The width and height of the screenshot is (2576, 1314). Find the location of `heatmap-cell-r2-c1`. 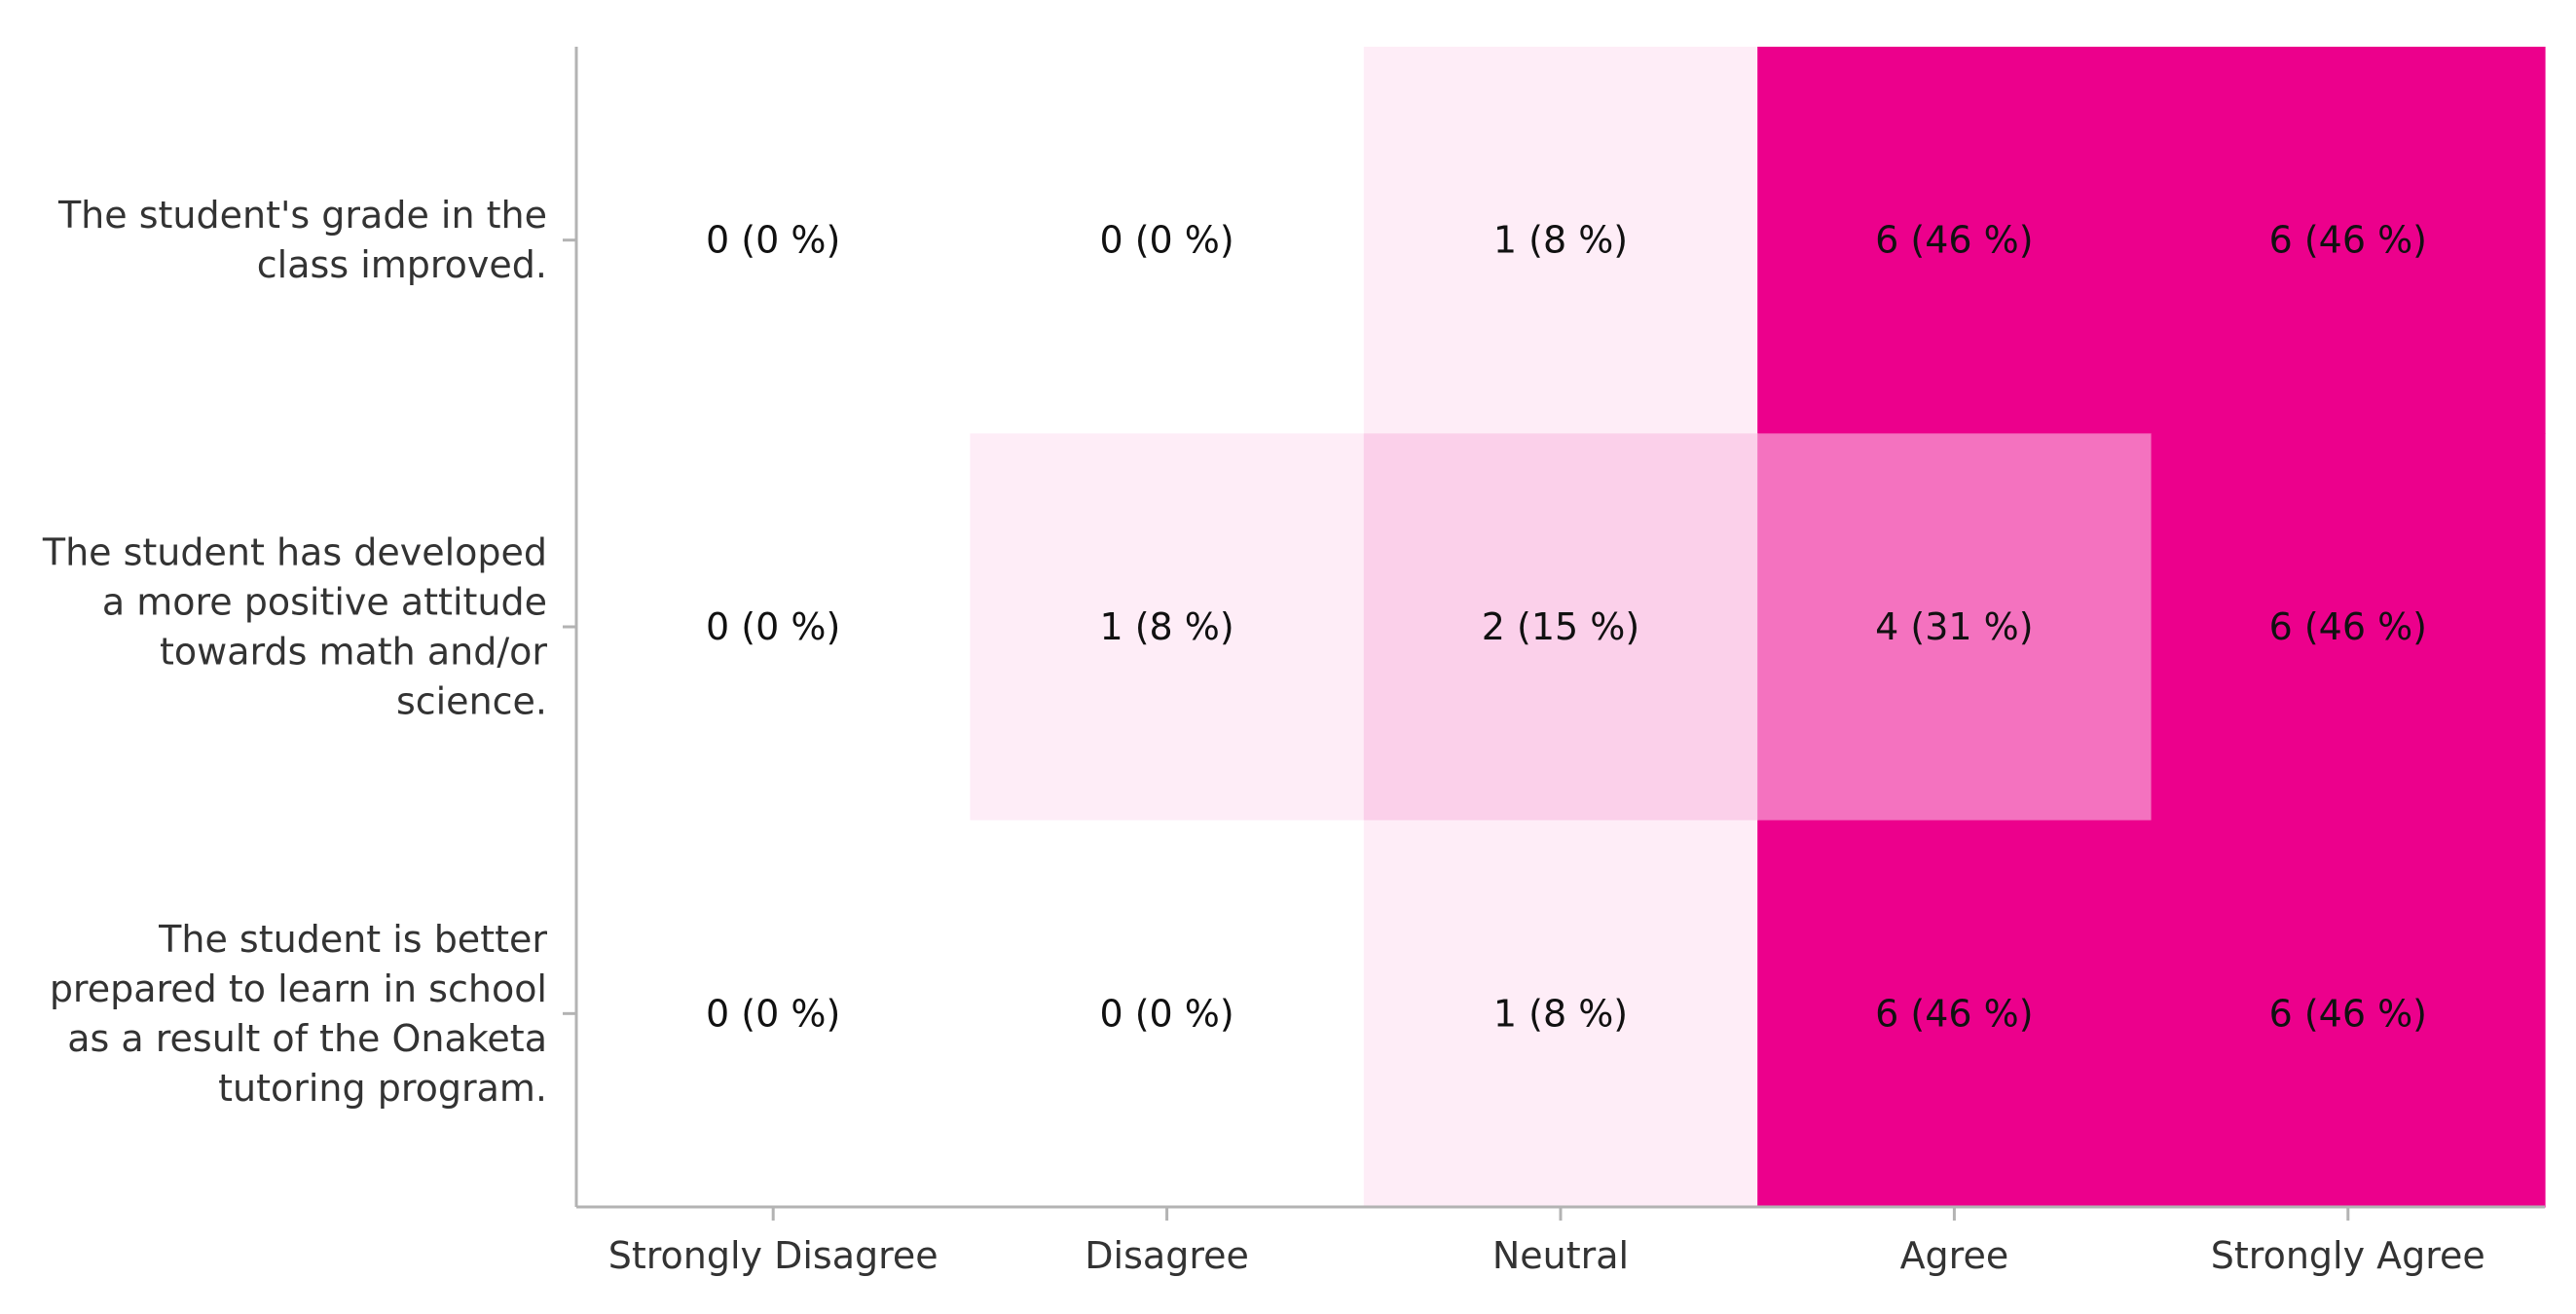

heatmap-cell-r2-c1 is located at coordinates (1167, 1014).